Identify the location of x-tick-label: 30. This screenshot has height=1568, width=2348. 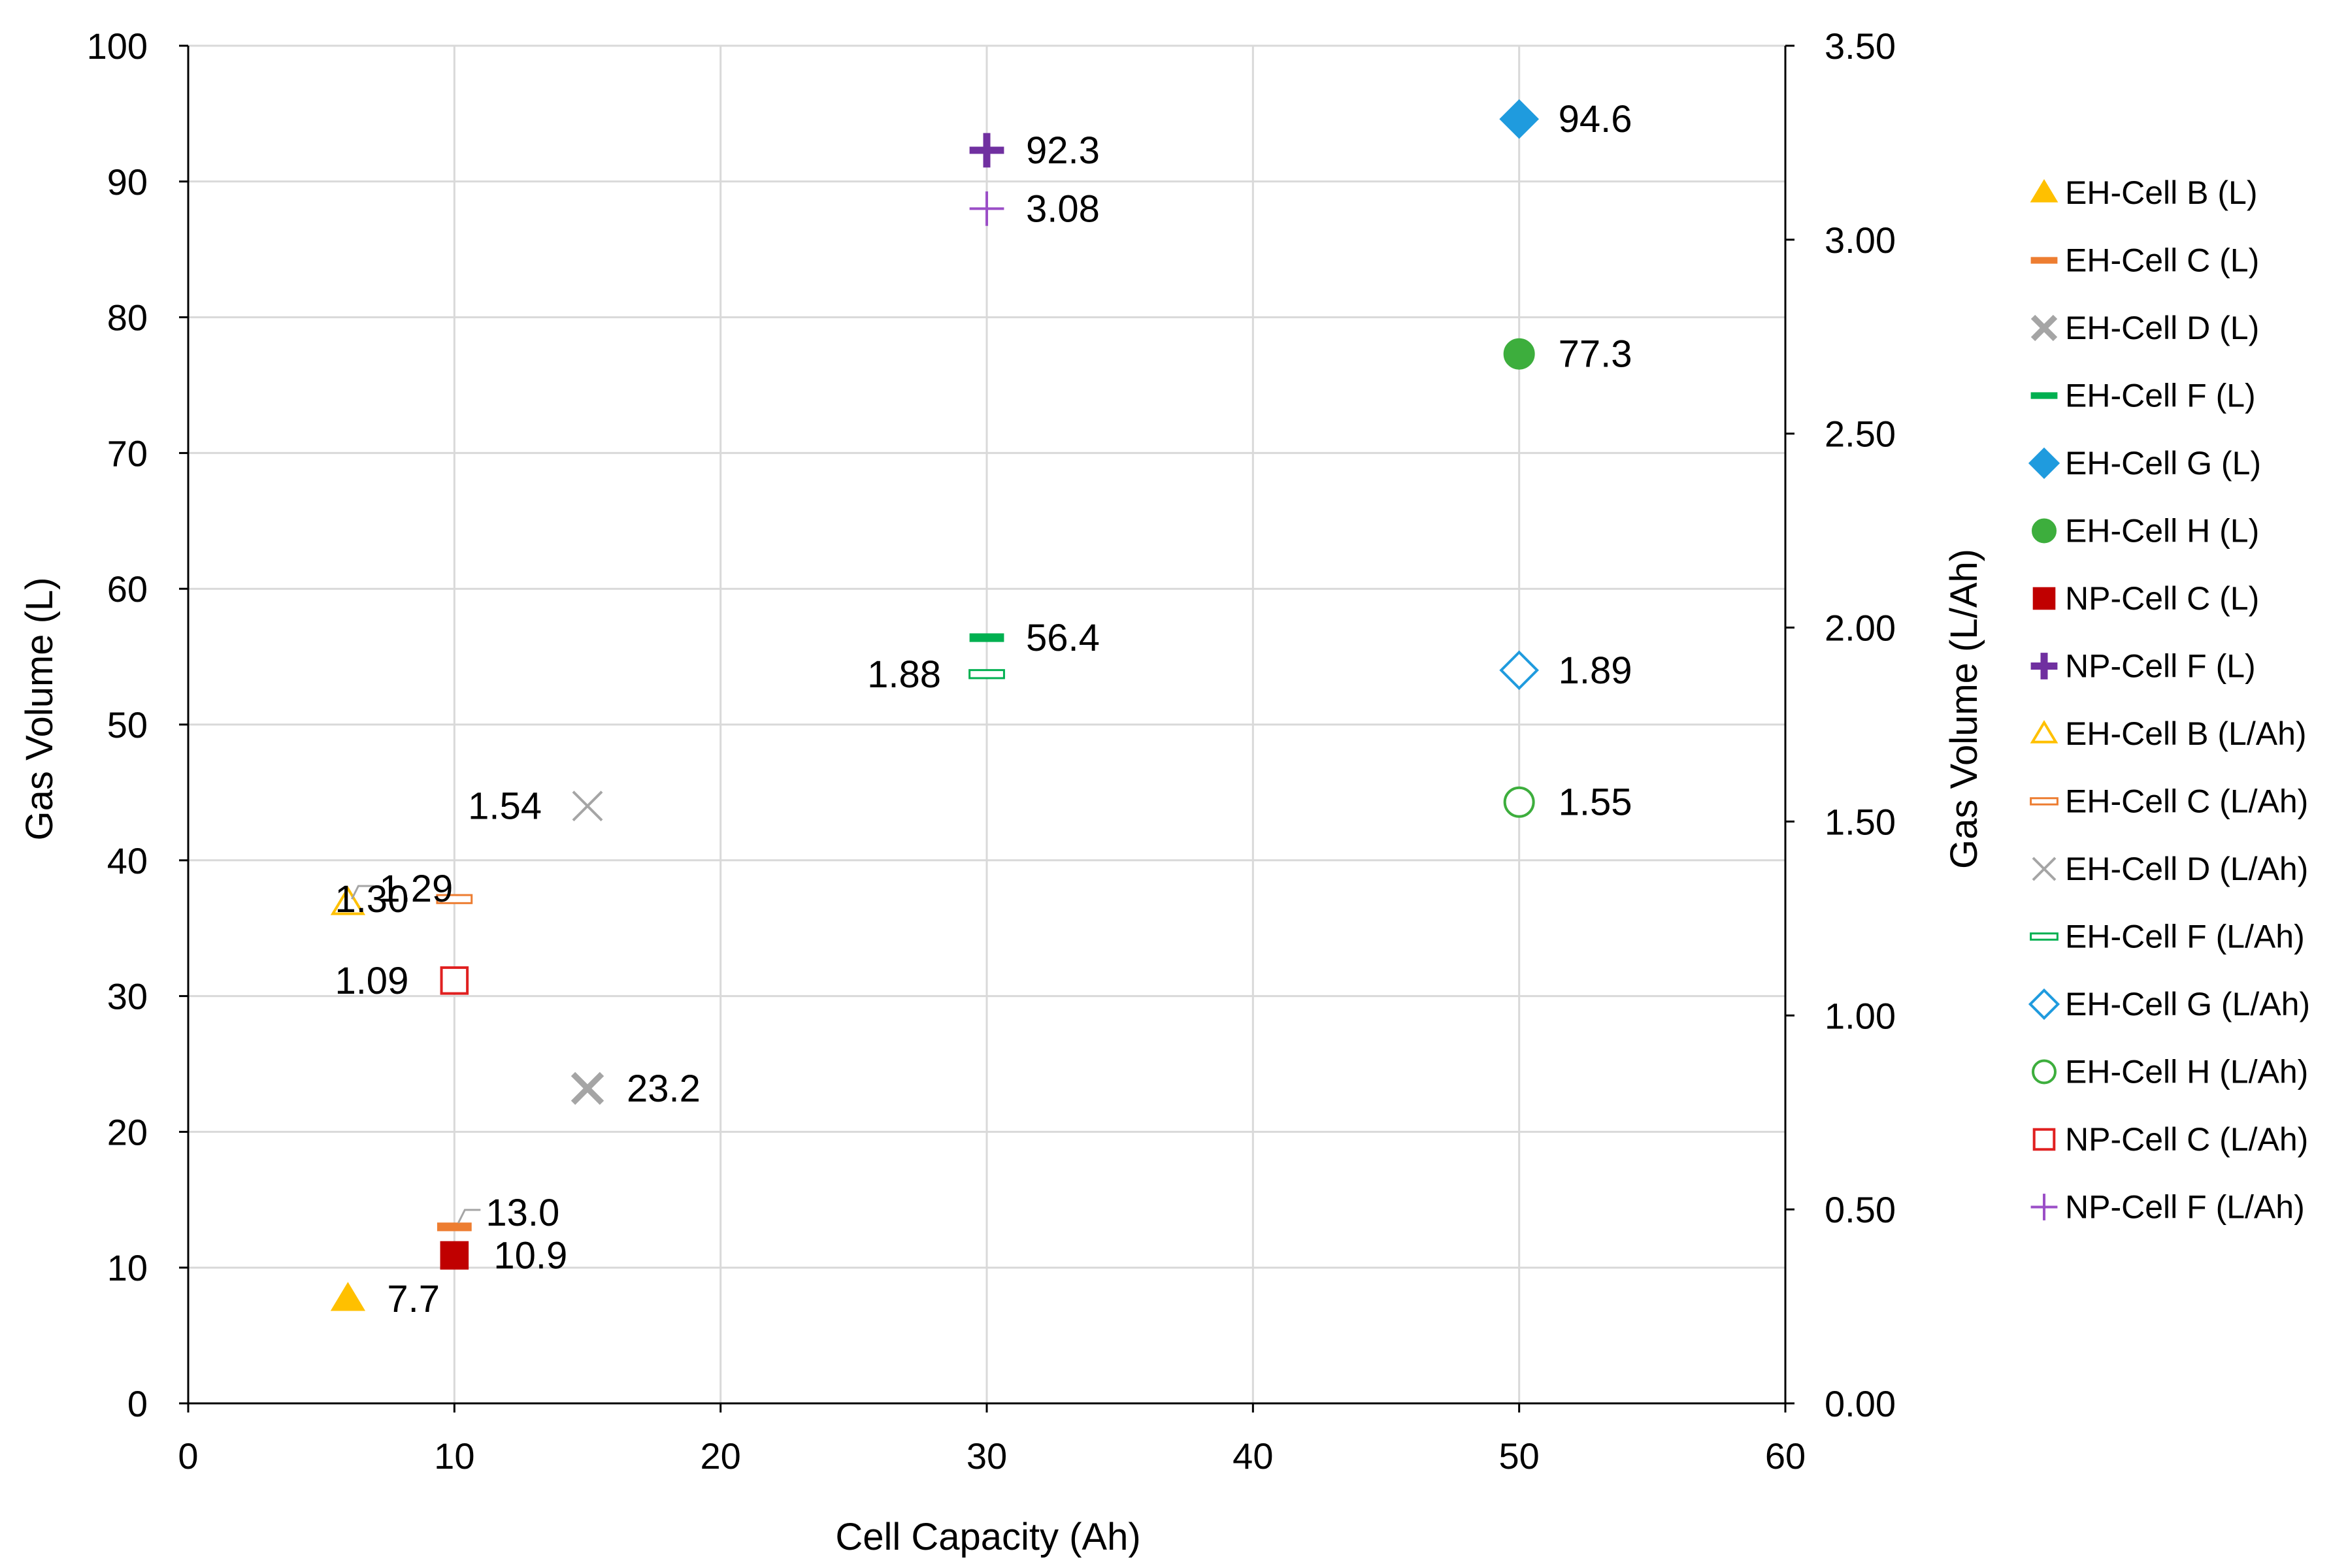
(987, 1456).